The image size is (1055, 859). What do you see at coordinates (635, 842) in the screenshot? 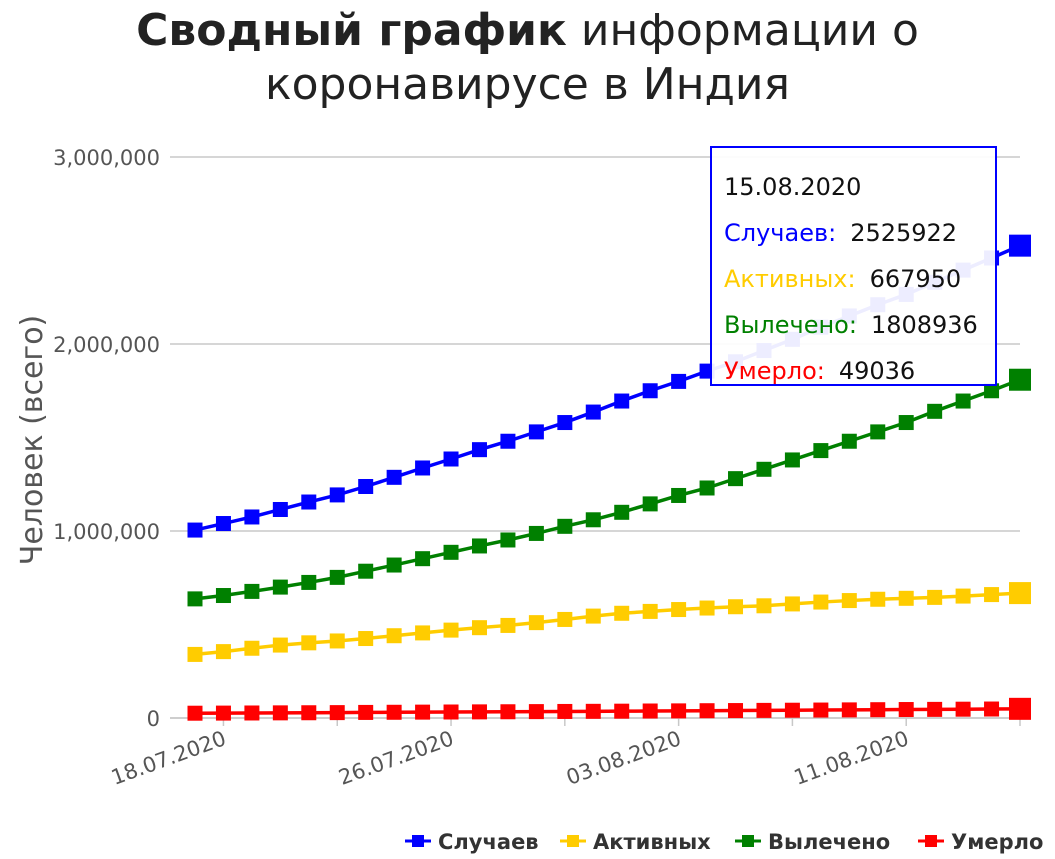
I see `legend-item: Активных` at bounding box center [635, 842].